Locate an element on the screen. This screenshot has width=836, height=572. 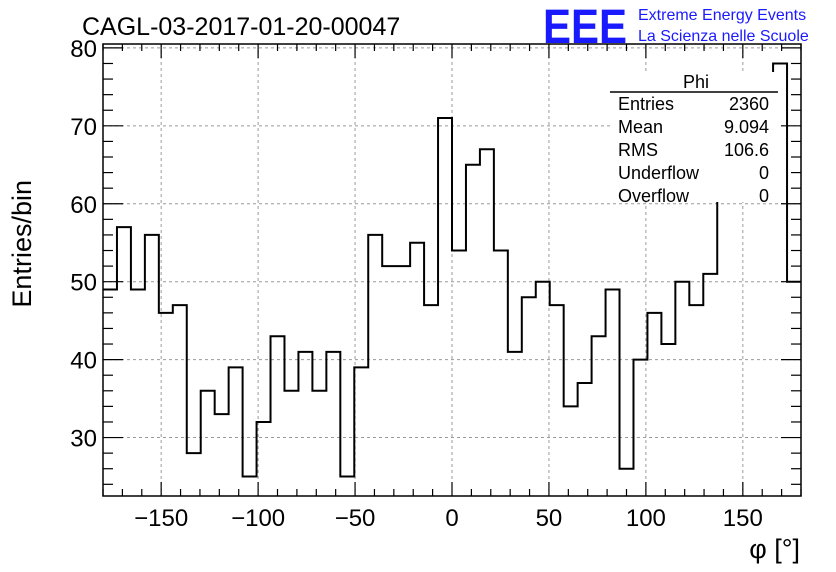
y-tick-label: 30 is located at coordinates (83, 439).